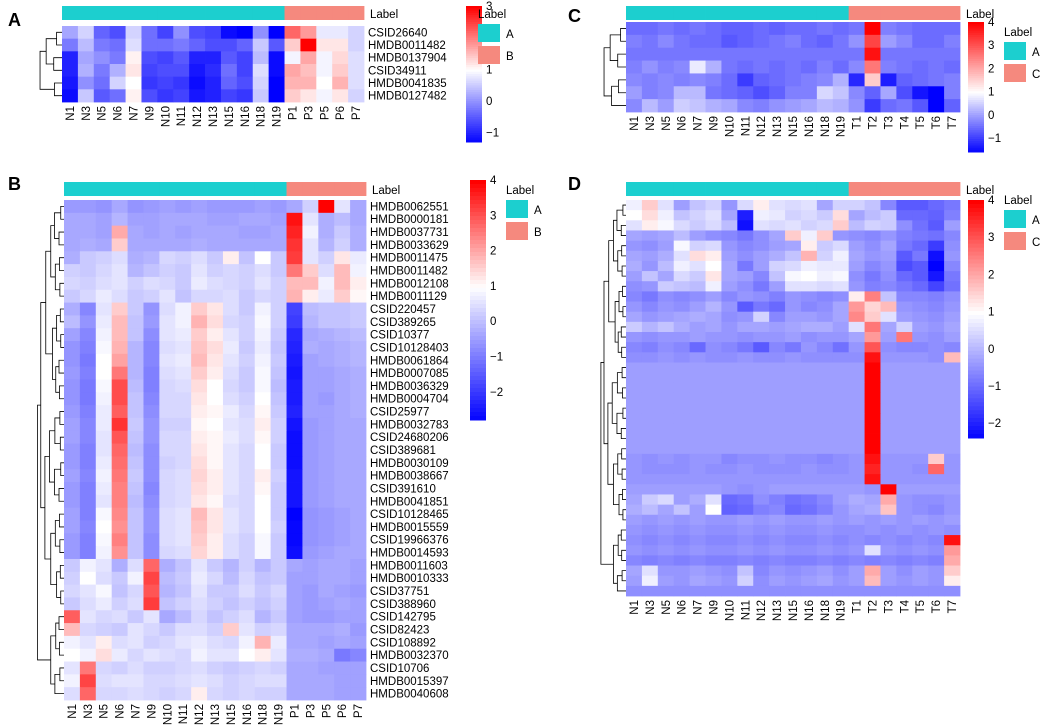 The width and height of the screenshot is (1040, 726). Describe the element at coordinates (714, 123) in the screenshot. I see `column-label: N9` at that location.